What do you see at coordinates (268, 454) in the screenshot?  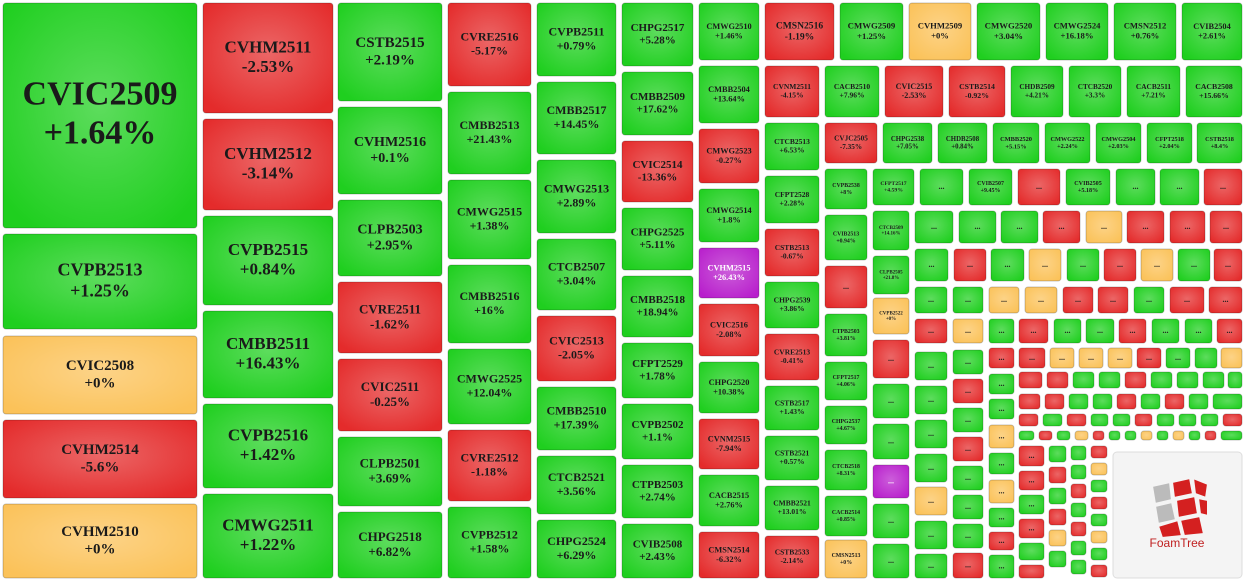 I see `tile-value-label: +1.42%` at bounding box center [268, 454].